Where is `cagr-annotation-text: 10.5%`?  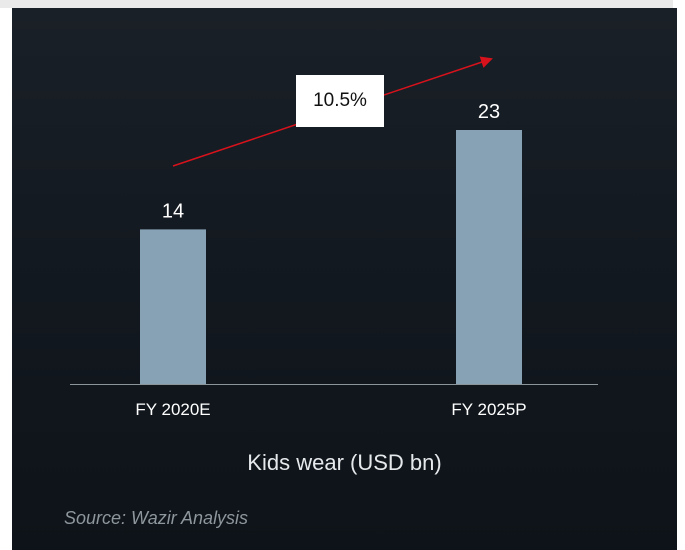
cagr-annotation-text: 10.5% is located at coordinates (340, 100).